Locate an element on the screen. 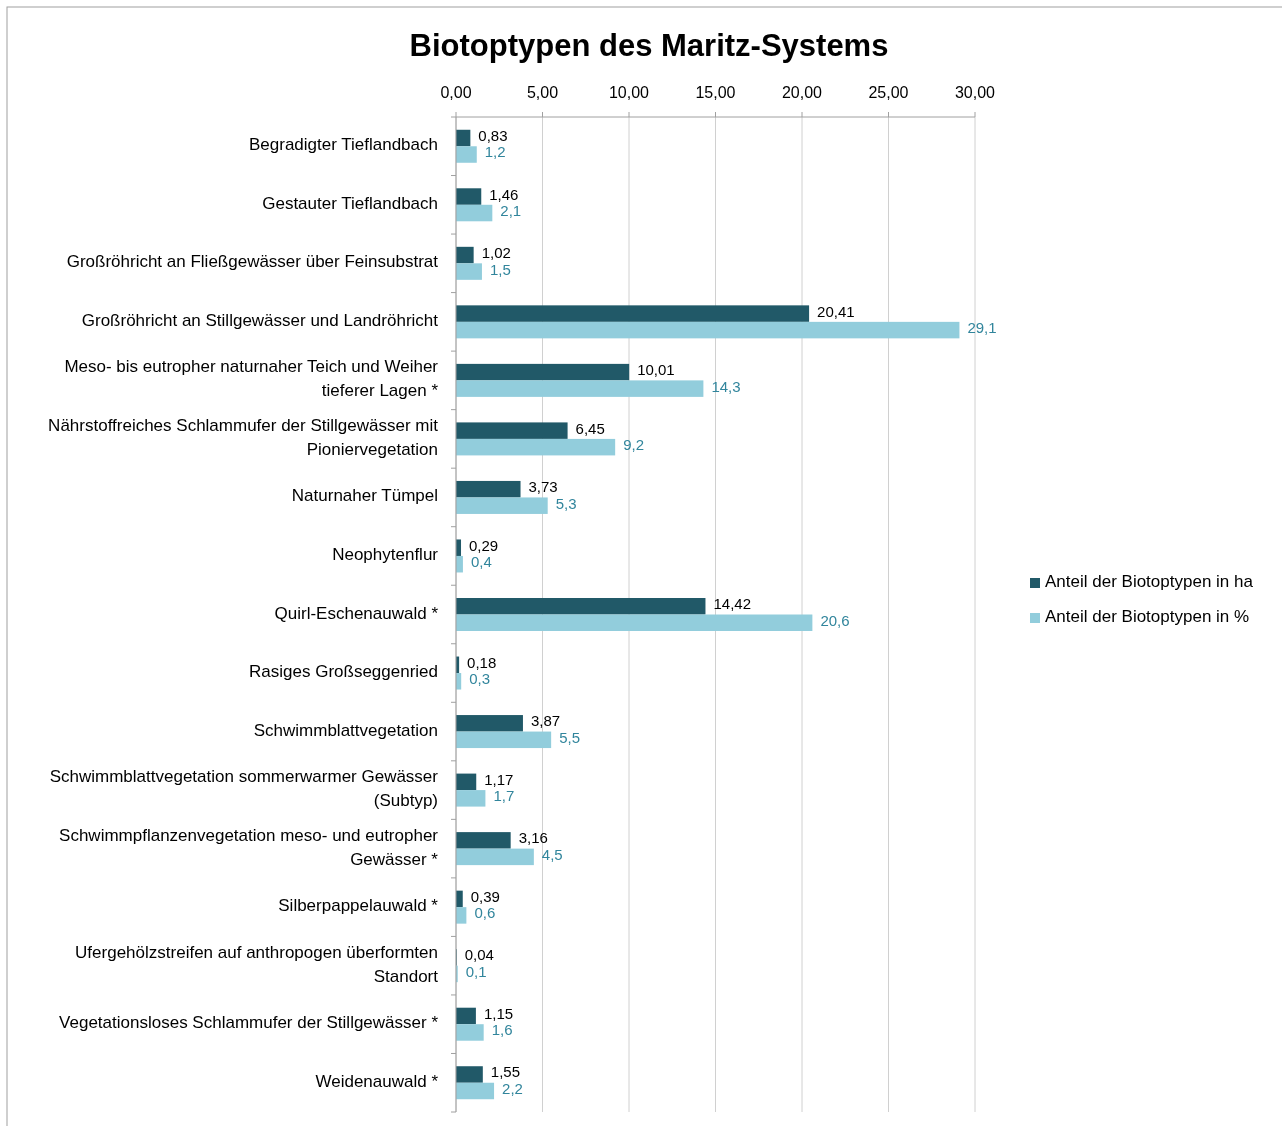 The height and width of the screenshot is (1126, 1282). data-label: 10,01 is located at coordinates (656, 370).